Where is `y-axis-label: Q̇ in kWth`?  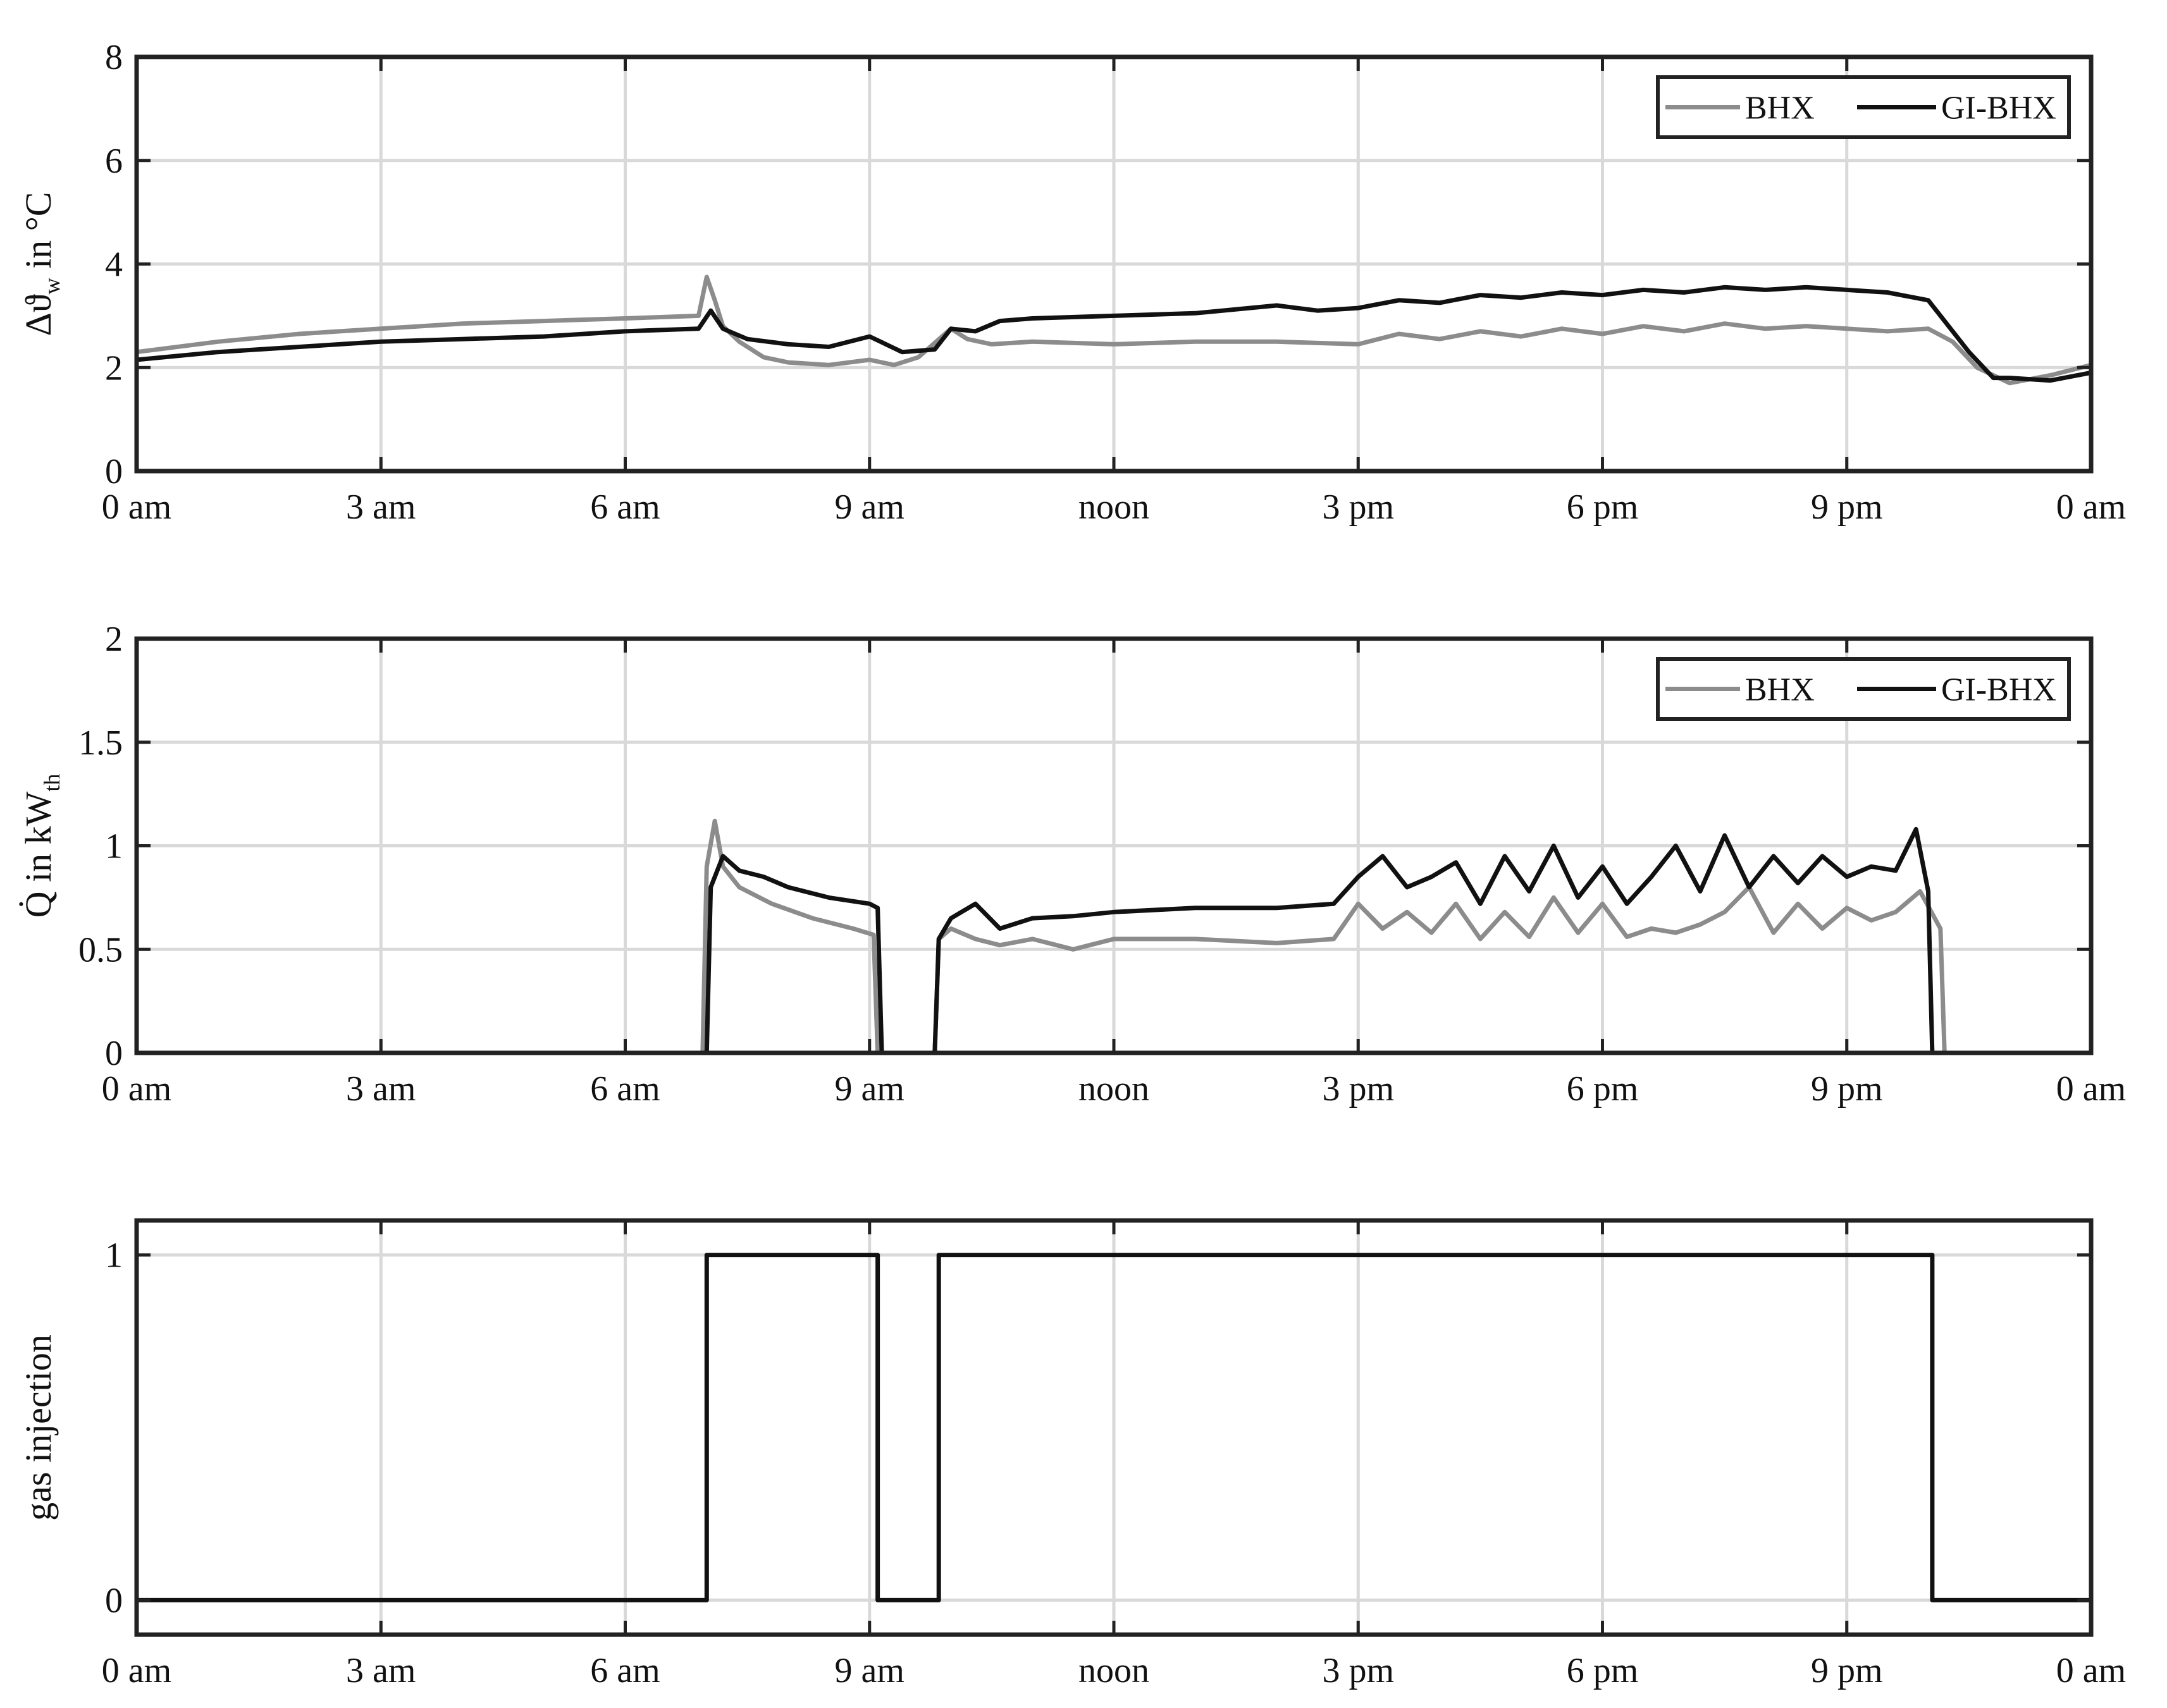
y-axis-label: Q̇ in kWth is located at coordinates (41, 846).